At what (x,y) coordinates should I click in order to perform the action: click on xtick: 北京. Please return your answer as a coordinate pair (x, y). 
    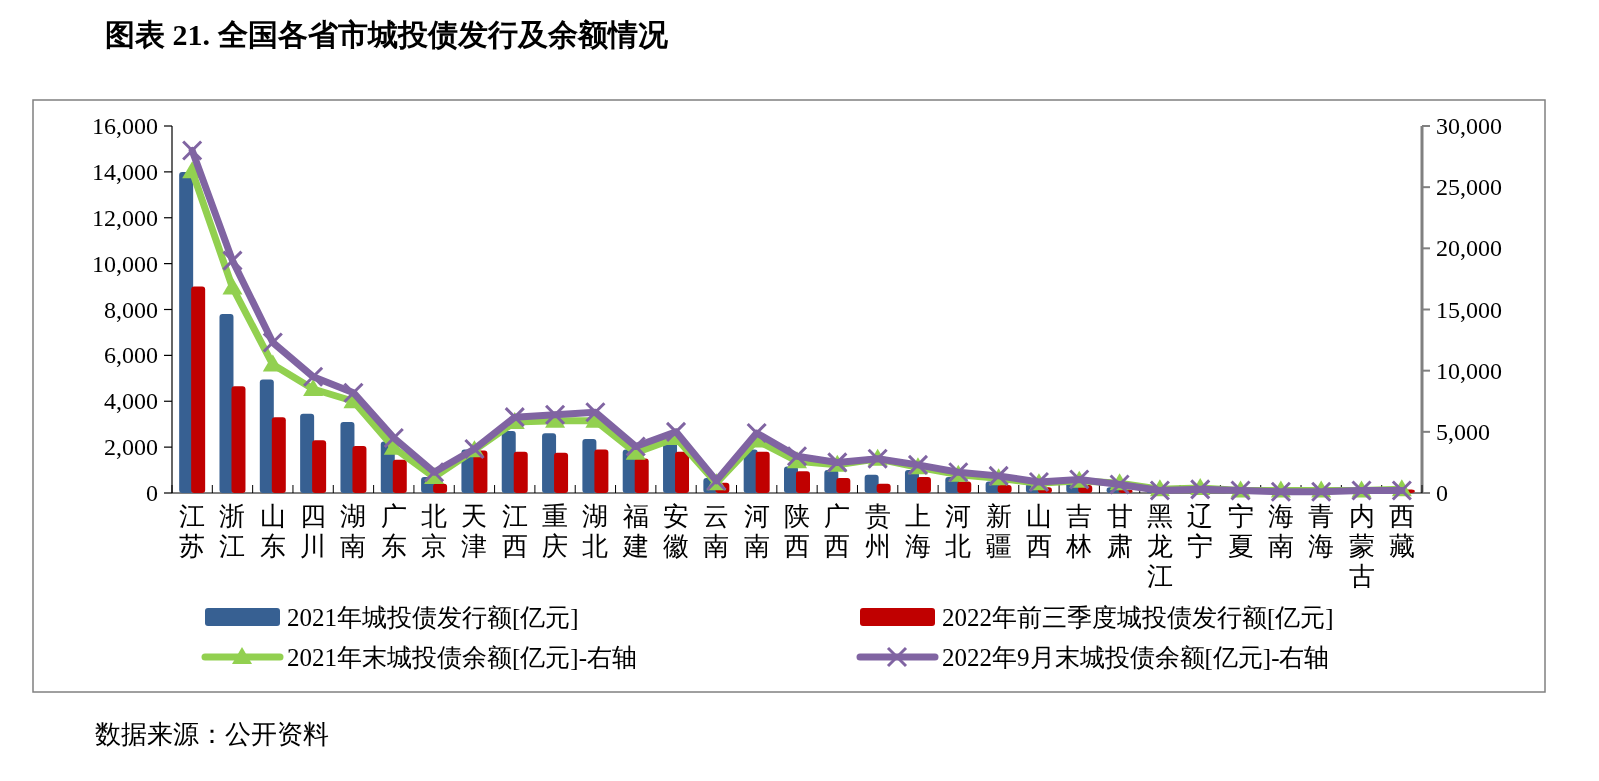
    Looking at the image, I should click on (434, 531).